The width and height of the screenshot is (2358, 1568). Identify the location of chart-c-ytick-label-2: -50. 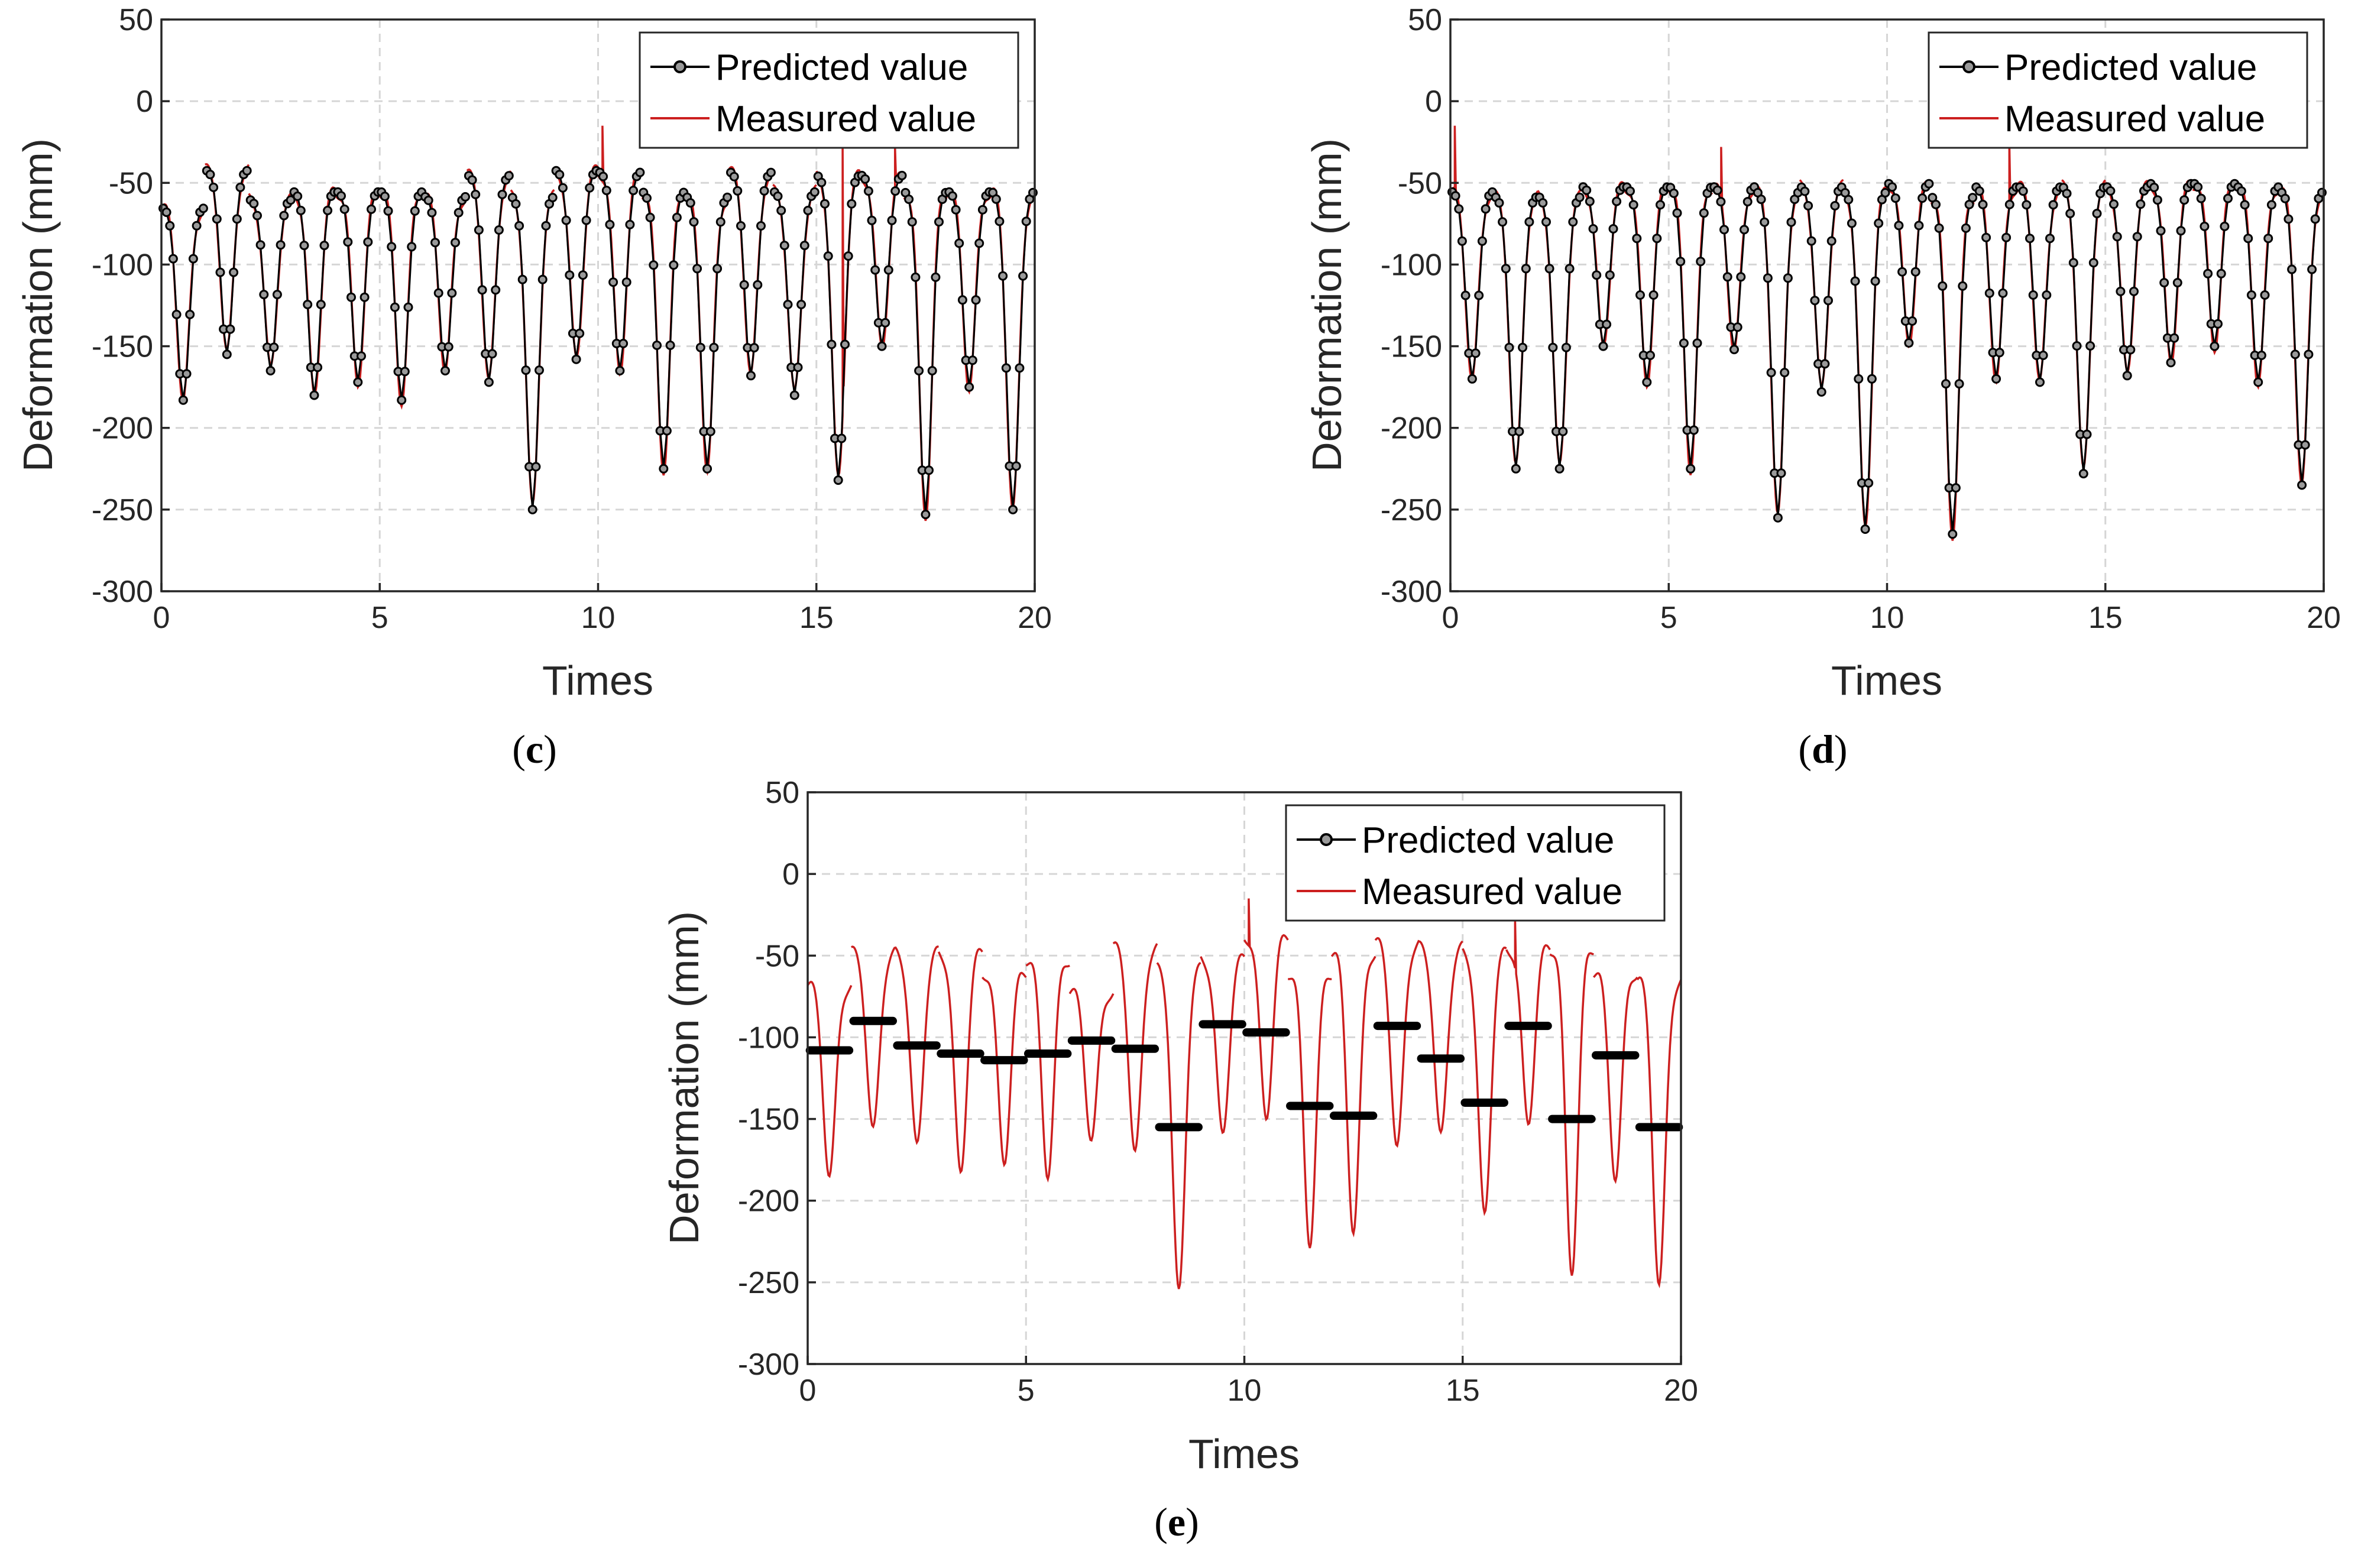
(131, 183).